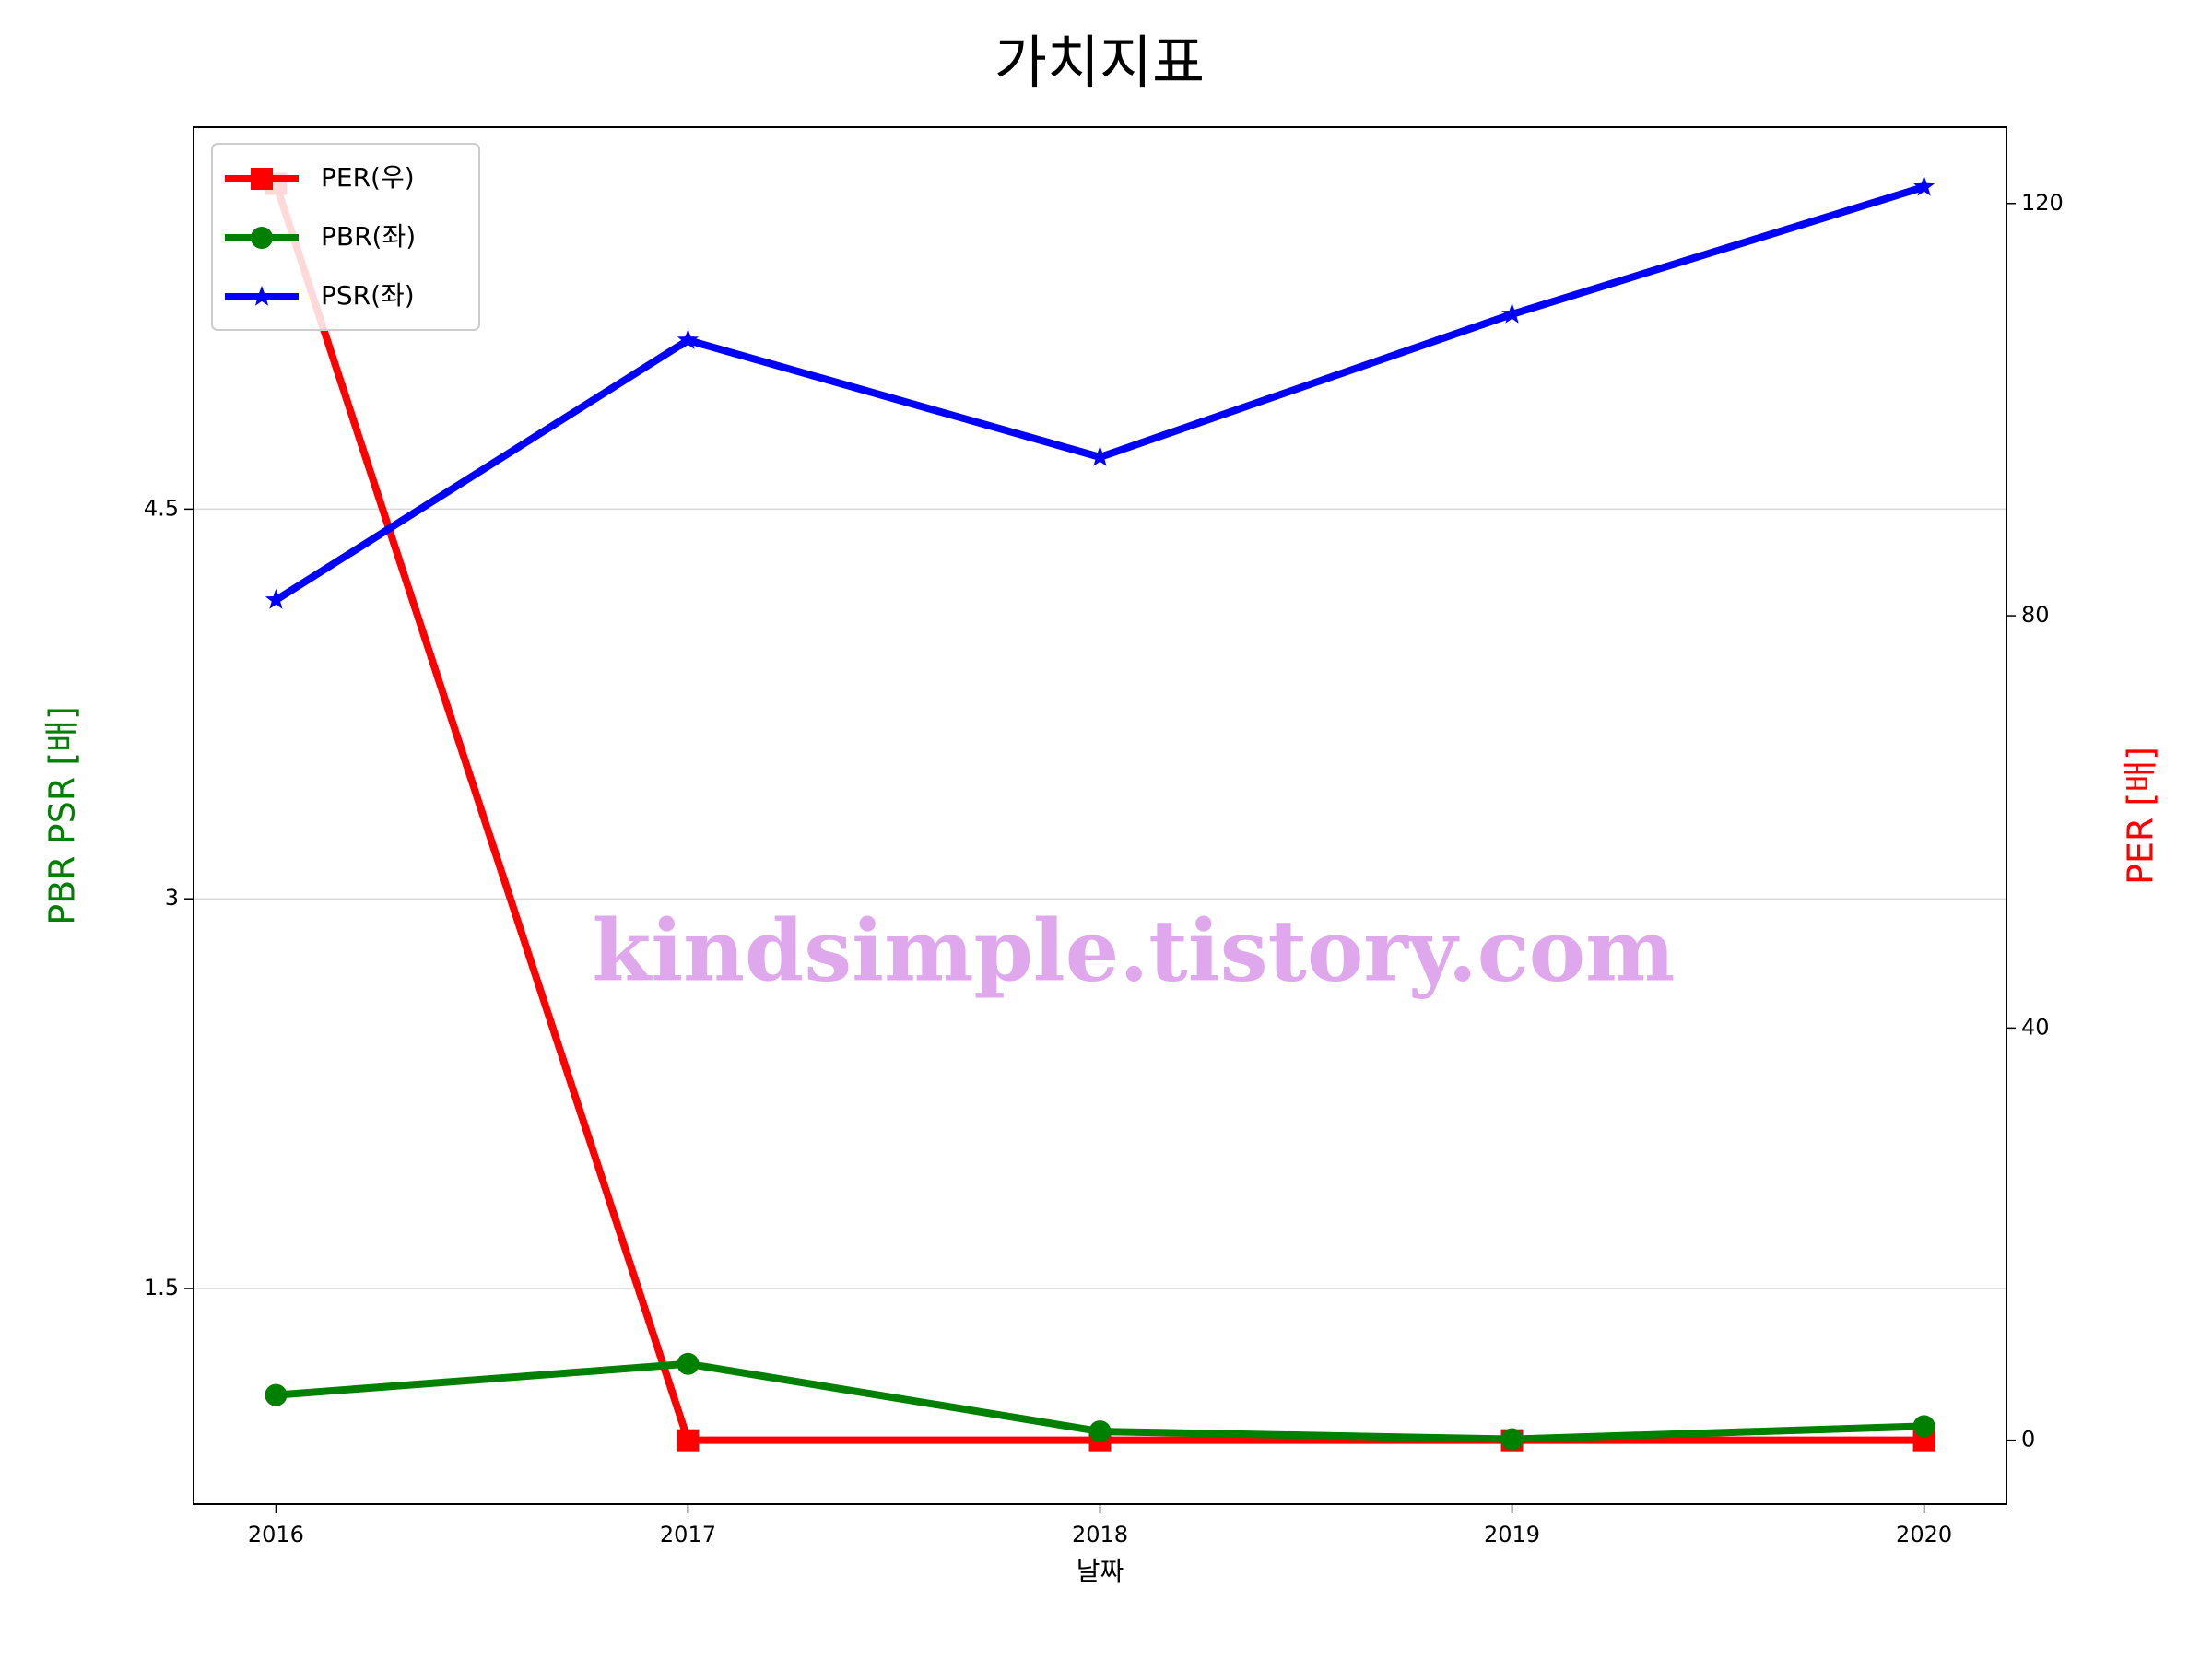 Image resolution: width=2212 pixels, height=1659 pixels. Describe the element at coordinates (1100, 1534) in the screenshot. I see `x-tick-label: 2018` at that location.